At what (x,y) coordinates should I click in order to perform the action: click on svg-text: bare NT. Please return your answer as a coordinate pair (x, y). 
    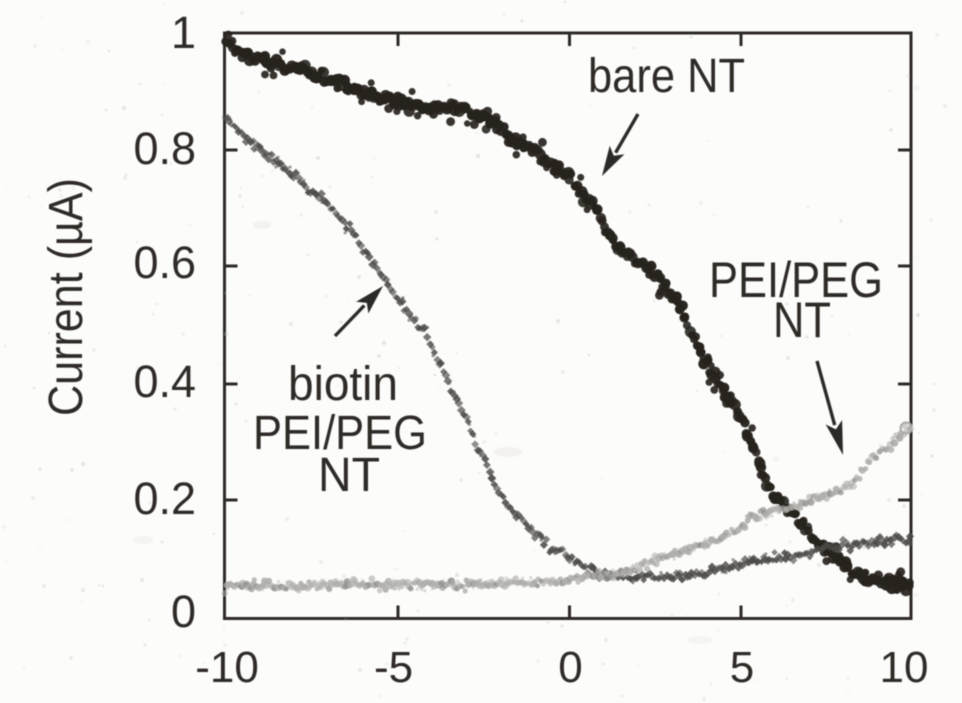
    Looking at the image, I should click on (666, 76).